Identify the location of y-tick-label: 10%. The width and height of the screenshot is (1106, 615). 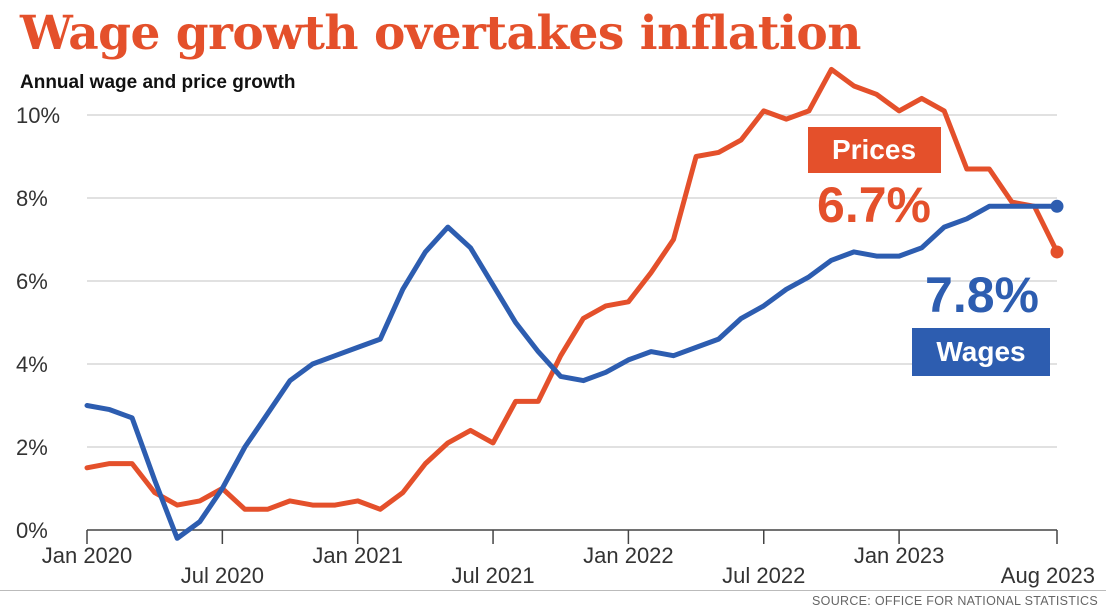
(38, 115).